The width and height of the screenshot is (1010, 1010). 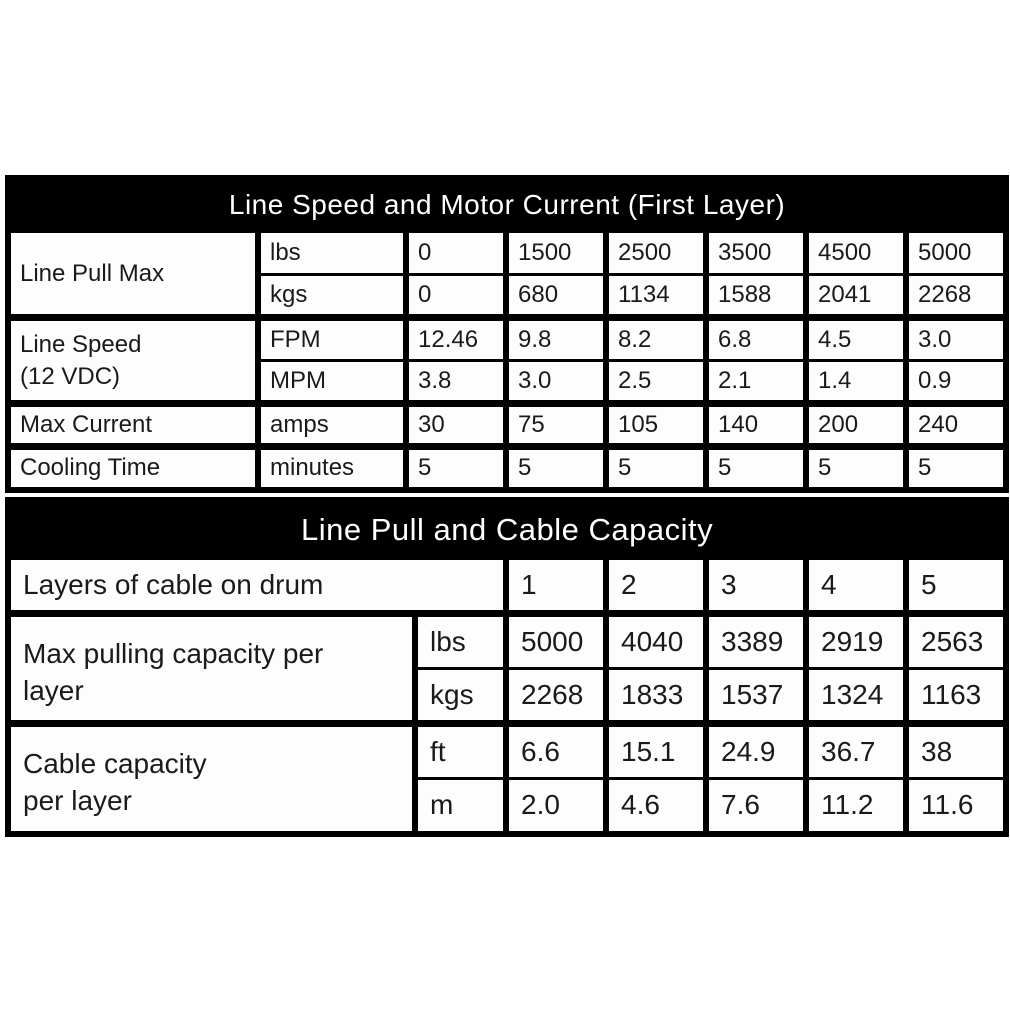 I want to click on row-label-cooling-time: Cooling Time, so click(x=133, y=467).